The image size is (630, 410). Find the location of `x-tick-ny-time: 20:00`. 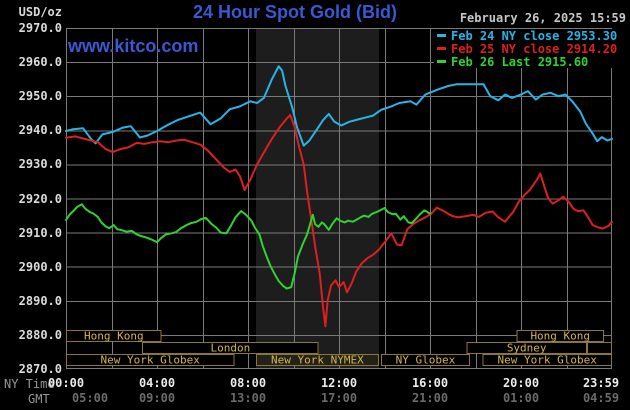

x-tick-ny-time: 20:00 is located at coordinates (521, 383).